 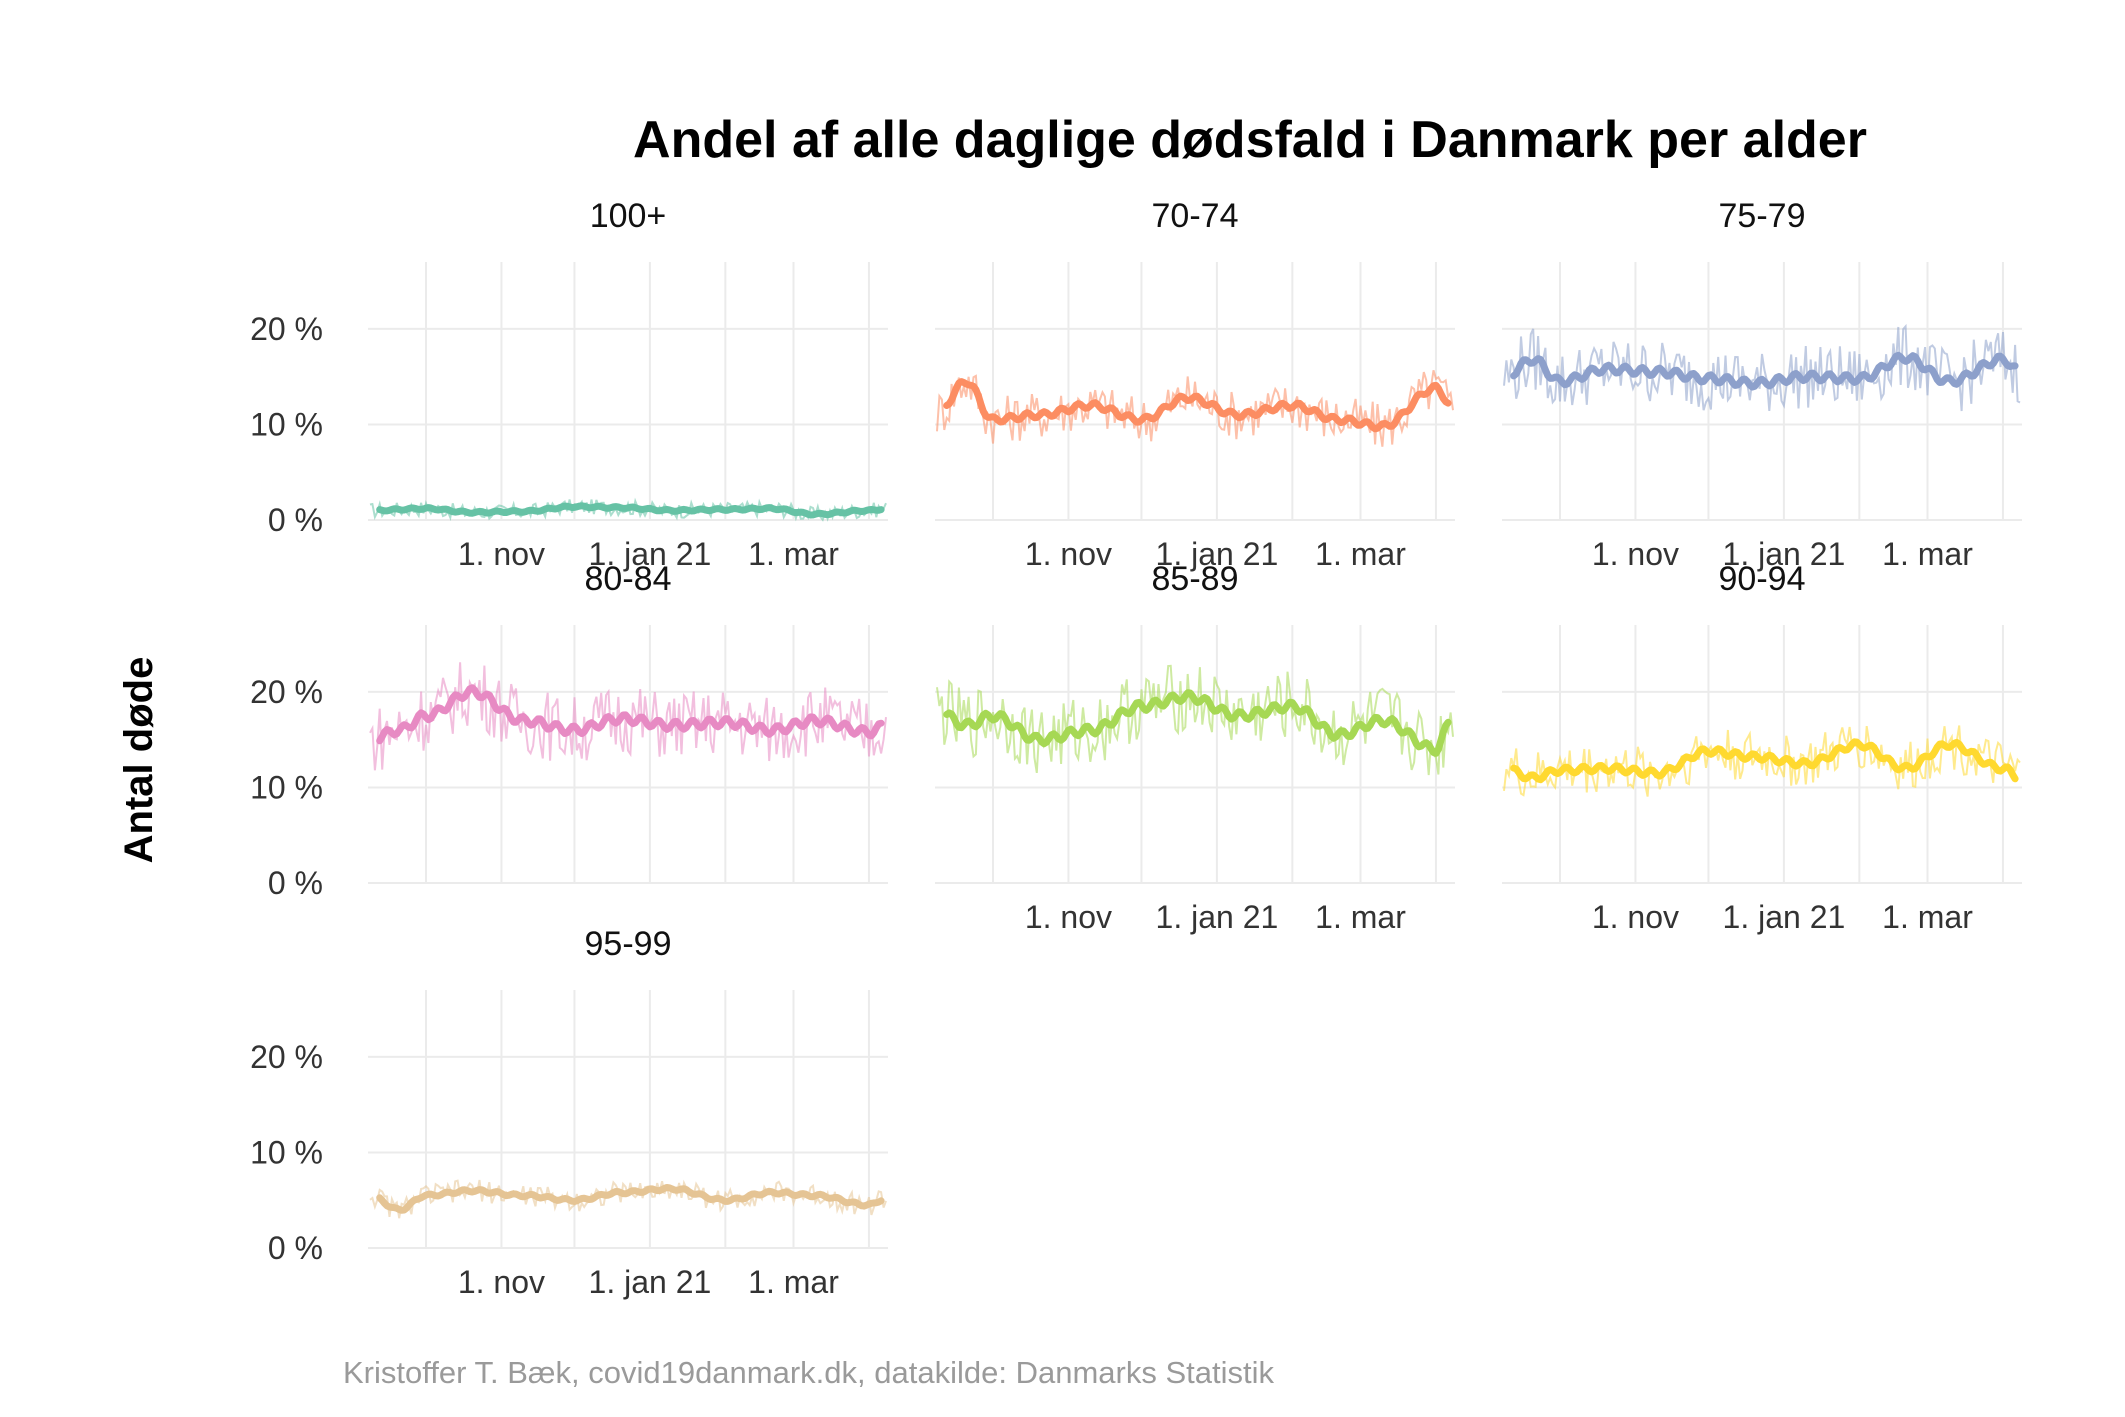 I want to click on panel-70-74: 70-74 1. nov 1. jan 21 1. mar, so click(x=1195, y=384).